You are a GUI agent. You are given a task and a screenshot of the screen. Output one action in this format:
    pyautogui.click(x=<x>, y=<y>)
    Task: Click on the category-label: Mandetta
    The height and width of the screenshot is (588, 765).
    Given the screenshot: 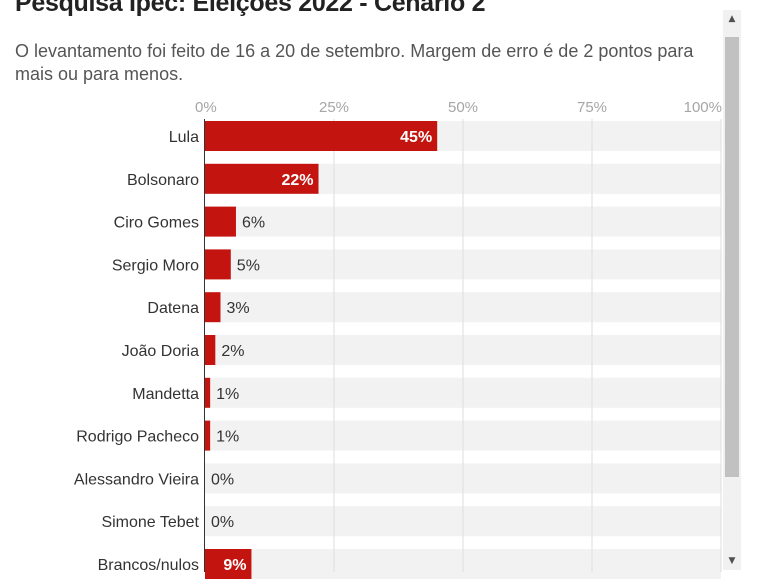 What is the action you would take?
    pyautogui.click(x=165, y=394)
    